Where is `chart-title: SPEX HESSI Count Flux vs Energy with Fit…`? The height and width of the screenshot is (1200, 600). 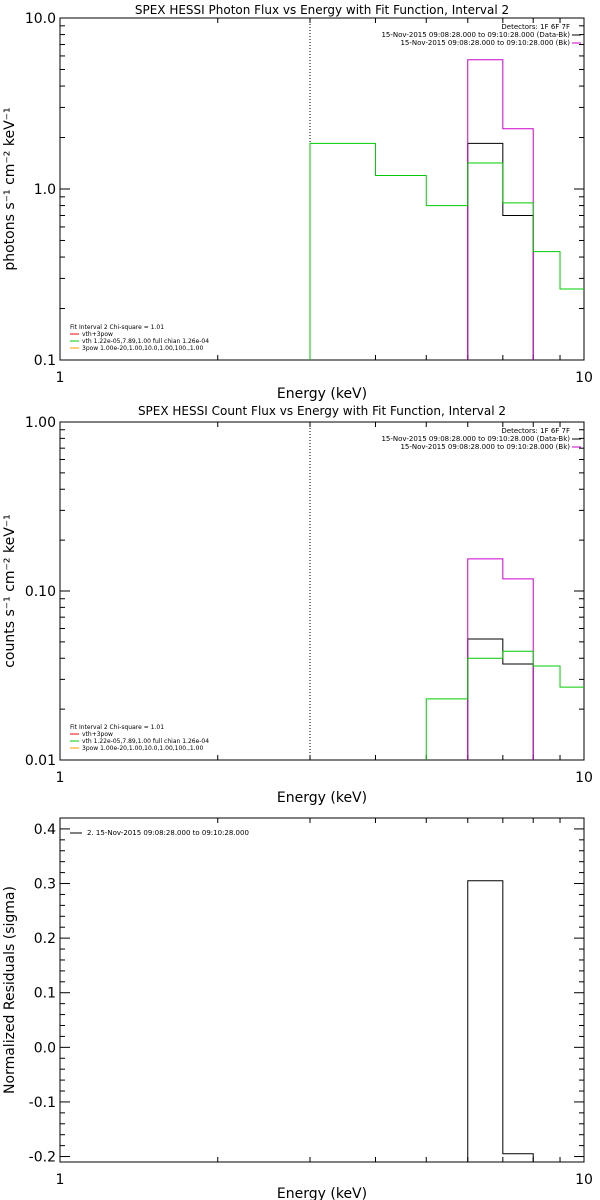
chart-title: SPEX HESSI Count Flux vs Energy with Fit… is located at coordinates (322, 411).